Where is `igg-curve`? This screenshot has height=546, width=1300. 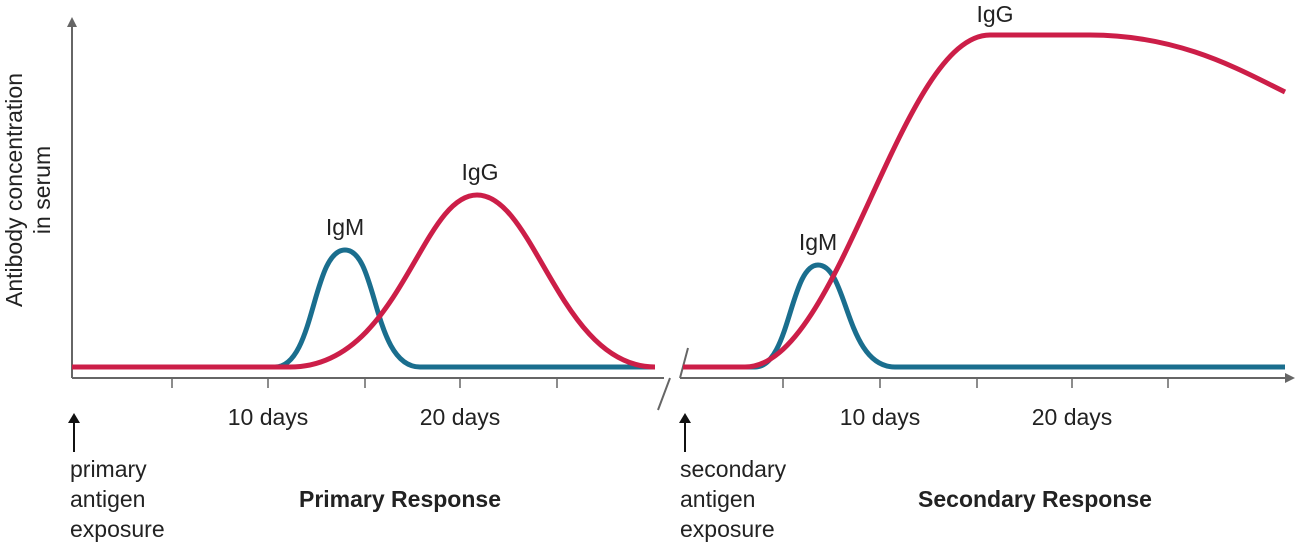
igg-curve is located at coordinates (364, 281).